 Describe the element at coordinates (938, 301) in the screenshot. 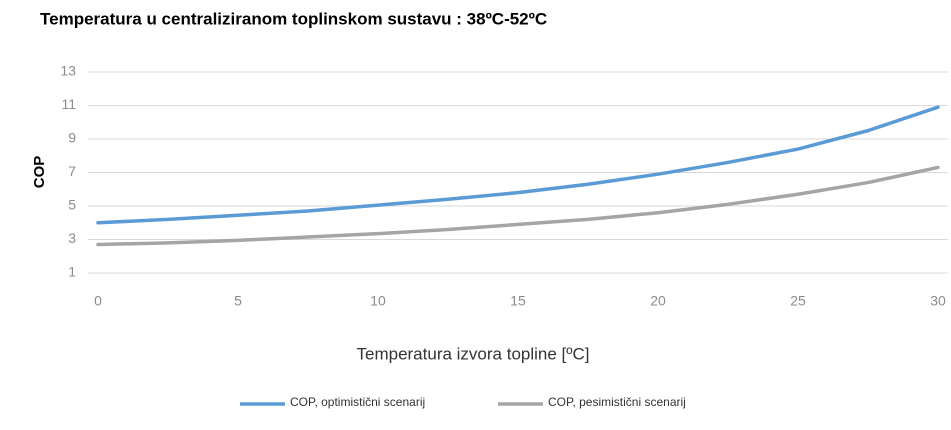

I see `x-tick-label: 30` at that location.